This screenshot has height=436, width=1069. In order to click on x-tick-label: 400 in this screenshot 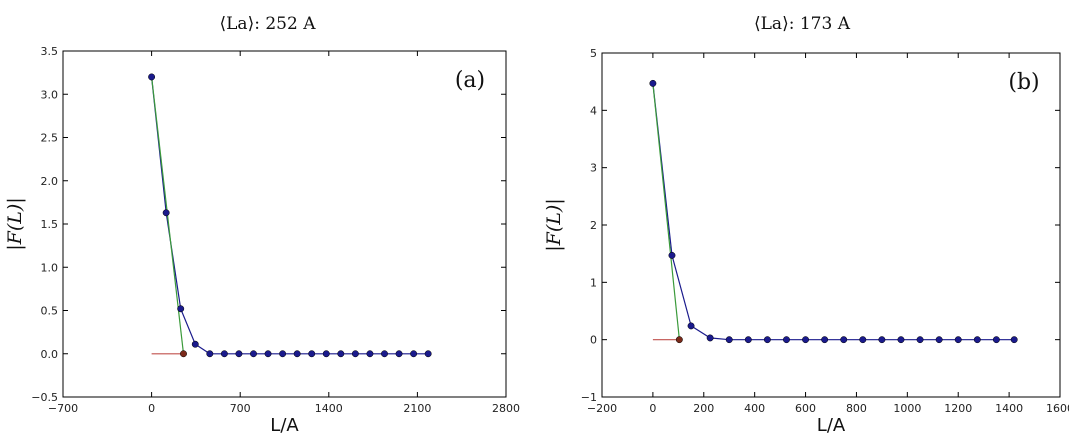, I will do `click(754, 408)`.